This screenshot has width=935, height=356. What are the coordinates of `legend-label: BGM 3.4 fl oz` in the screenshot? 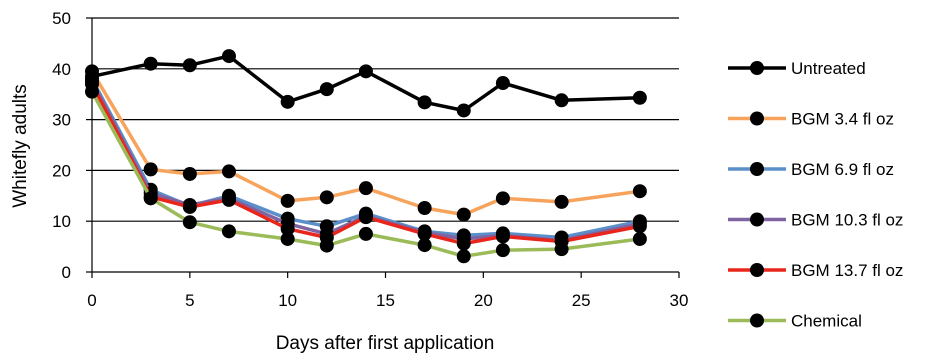 It's located at (842, 119).